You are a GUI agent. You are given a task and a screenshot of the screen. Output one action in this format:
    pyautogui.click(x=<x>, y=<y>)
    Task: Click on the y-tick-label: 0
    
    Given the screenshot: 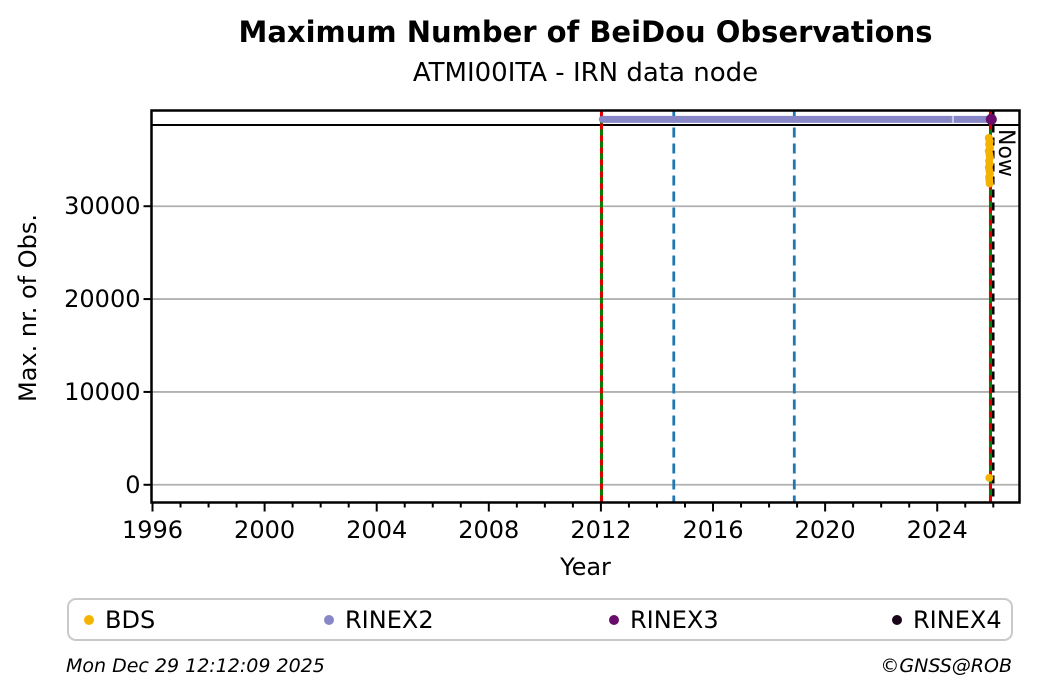 What is the action you would take?
    pyautogui.click(x=133, y=484)
    